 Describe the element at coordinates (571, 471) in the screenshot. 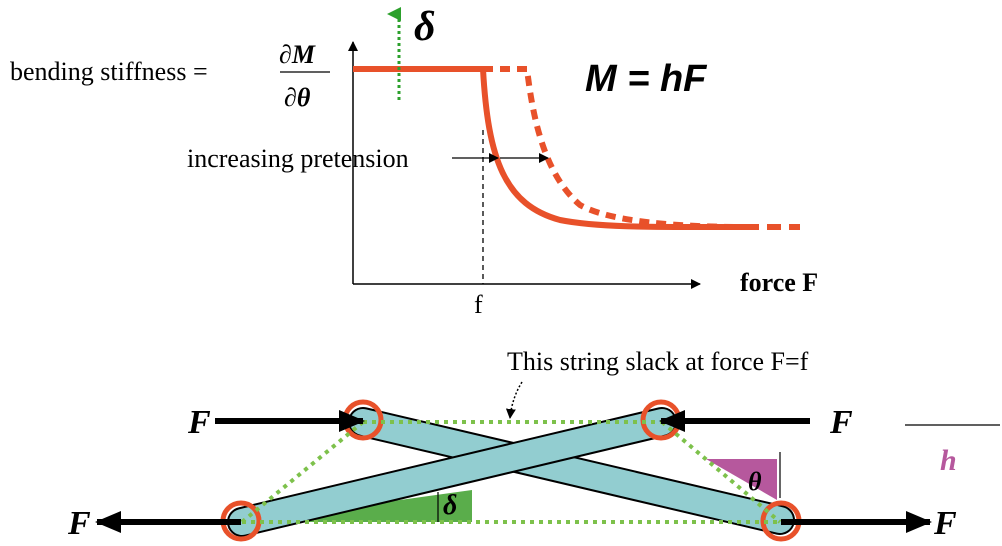

I see `bar-1-fill` at that location.